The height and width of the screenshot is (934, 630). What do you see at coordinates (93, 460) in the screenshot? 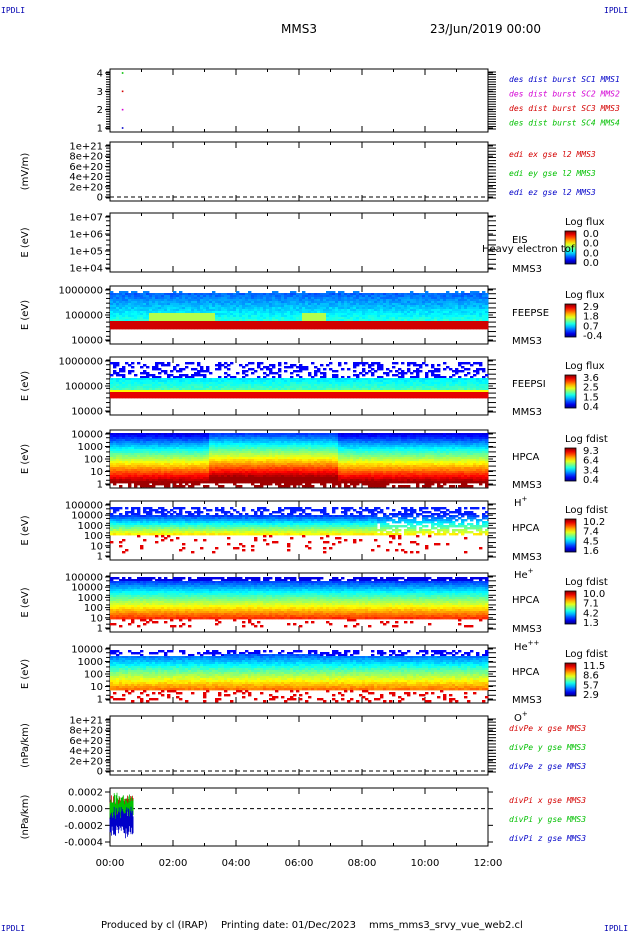
I see `hpca-h-ytick-label: 100` at bounding box center [93, 460].